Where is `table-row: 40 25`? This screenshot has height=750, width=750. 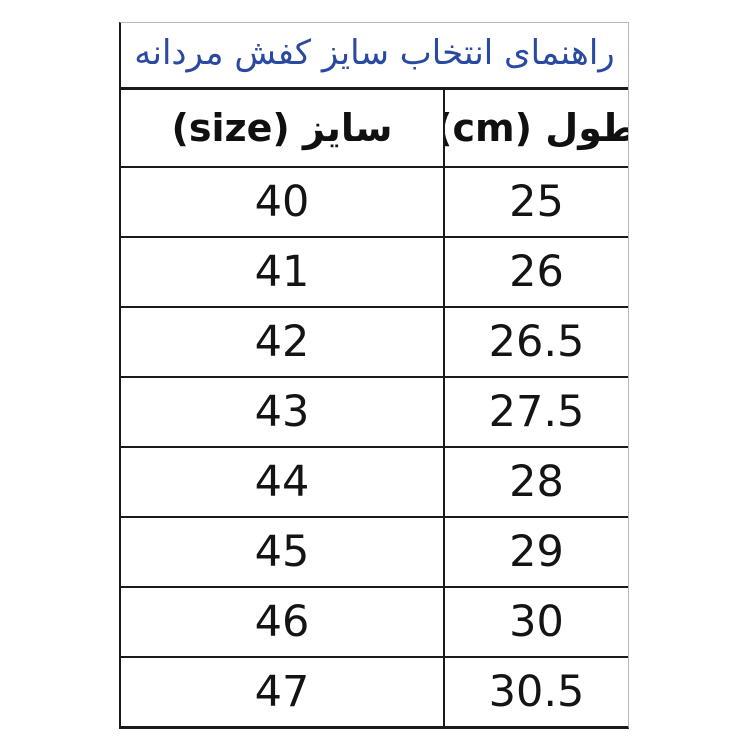
table-row: 40 25 is located at coordinates (374, 203).